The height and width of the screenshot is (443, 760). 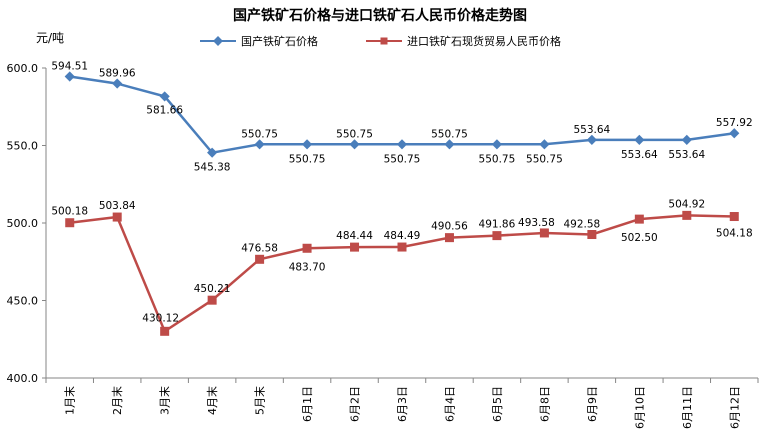 I want to click on data-label-import: 430.12, so click(x=160, y=318).